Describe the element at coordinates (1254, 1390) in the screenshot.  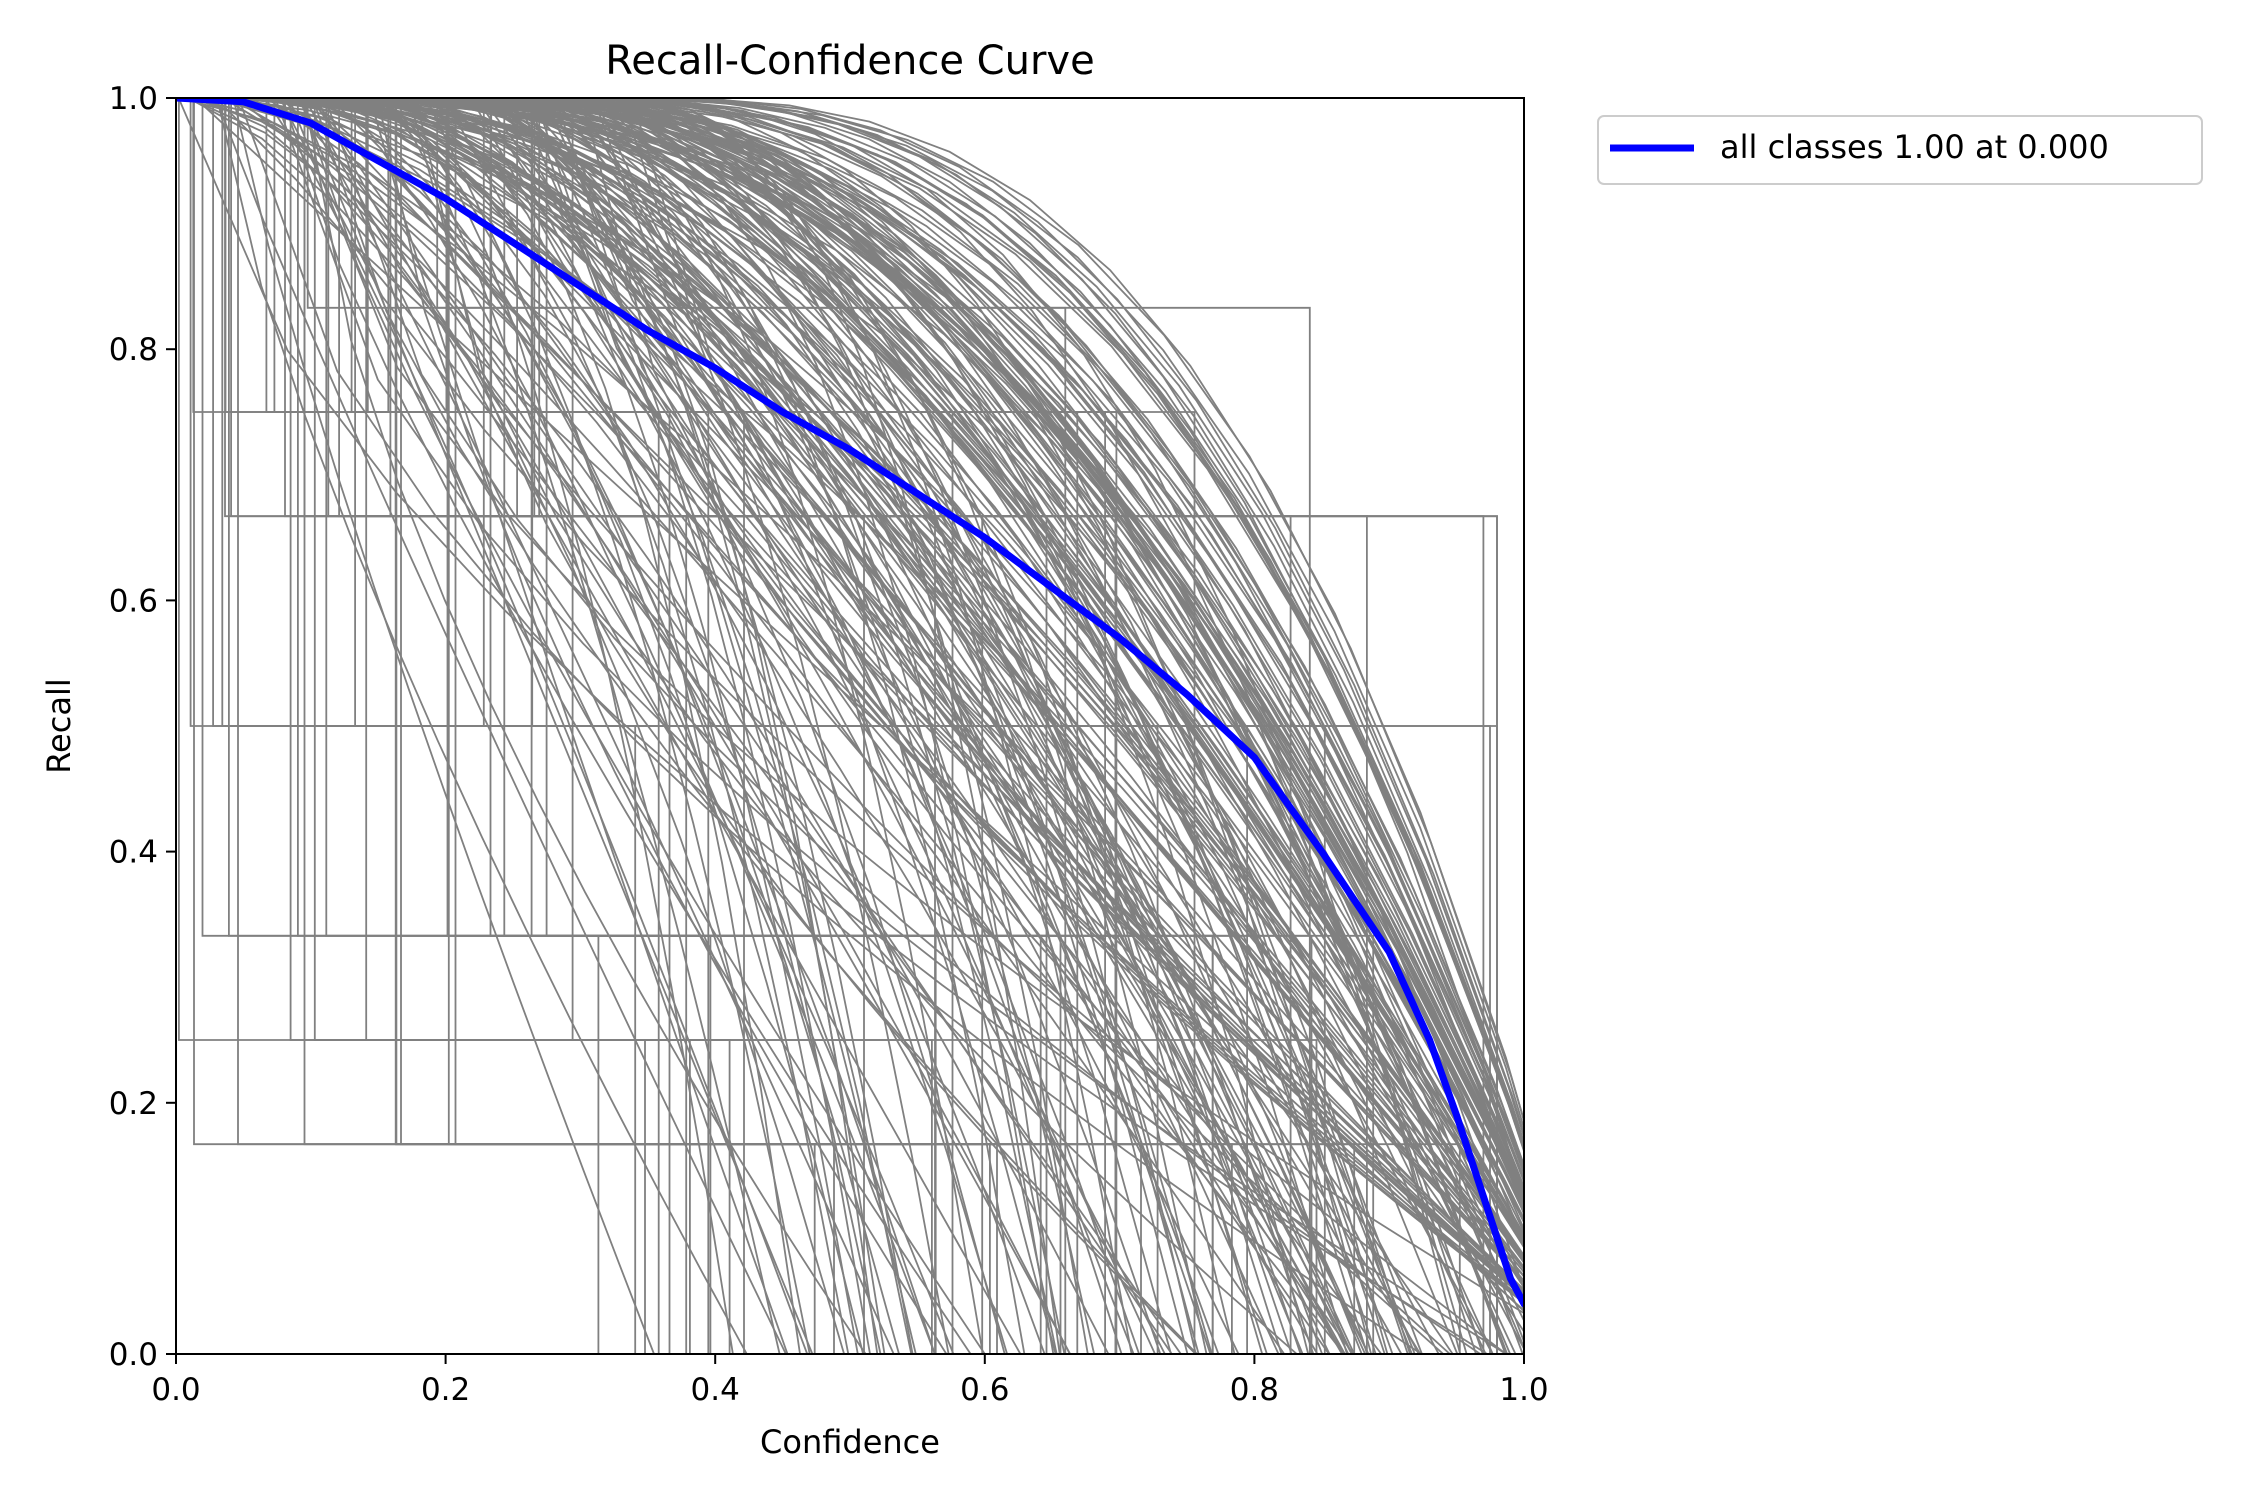
I see `x-tick-label: 0.8` at that location.